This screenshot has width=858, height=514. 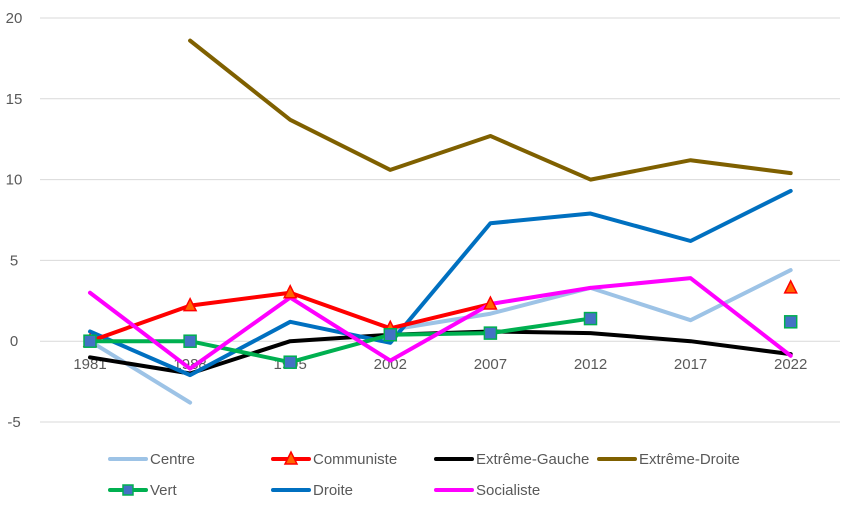 I want to click on legend-label: Vert, so click(x=163, y=490).